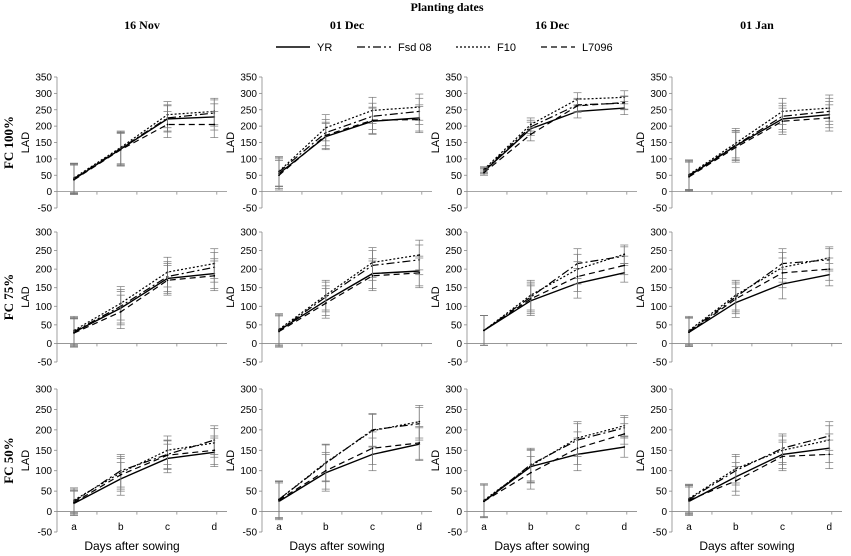 This screenshot has height=556, width=851. I want to click on x-tick-label: a, so click(279, 527).